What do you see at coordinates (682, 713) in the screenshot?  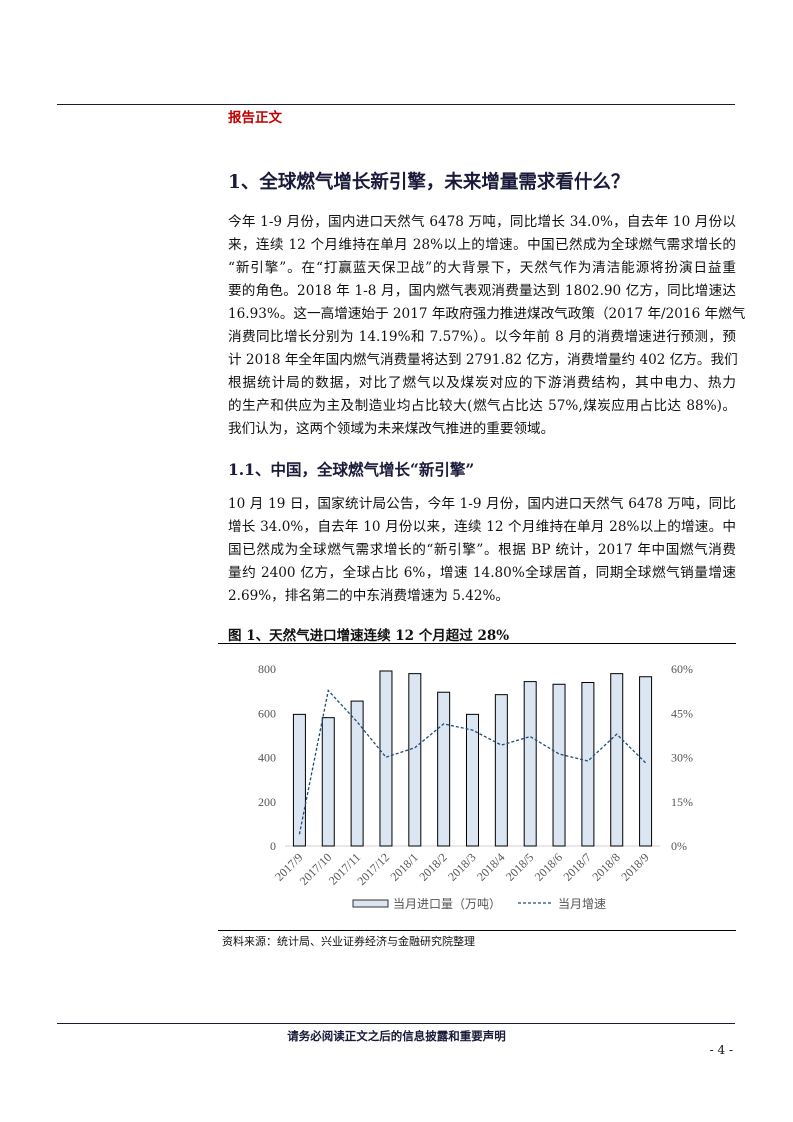 I see `y-right-tick-label: 45%` at bounding box center [682, 713].